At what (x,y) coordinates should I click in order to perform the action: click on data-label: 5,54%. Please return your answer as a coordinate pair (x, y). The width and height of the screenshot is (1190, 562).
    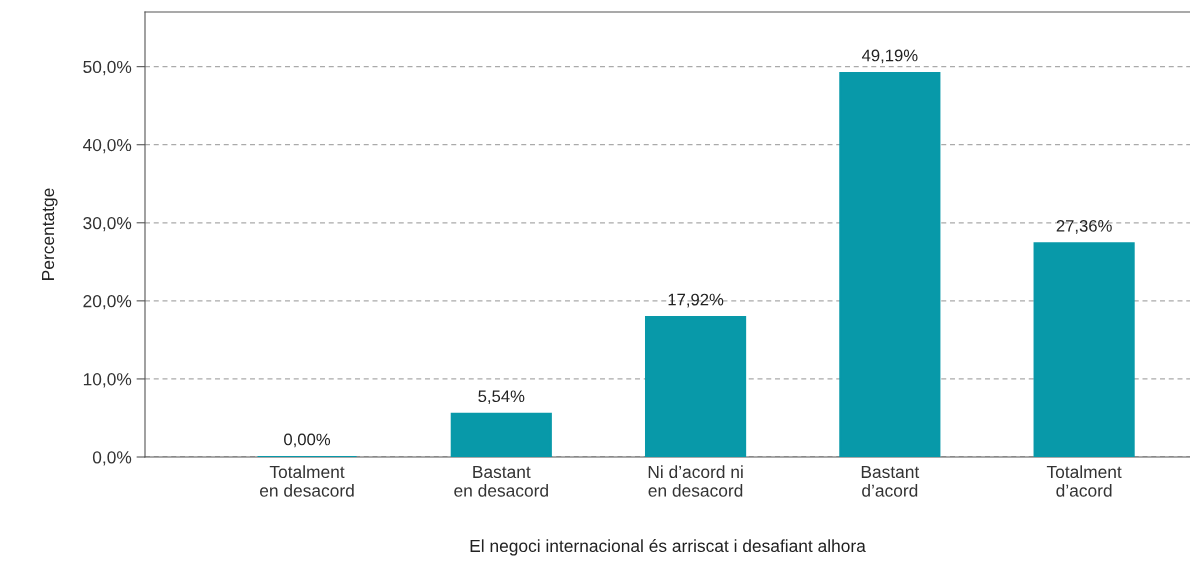
    Looking at the image, I should click on (501, 397).